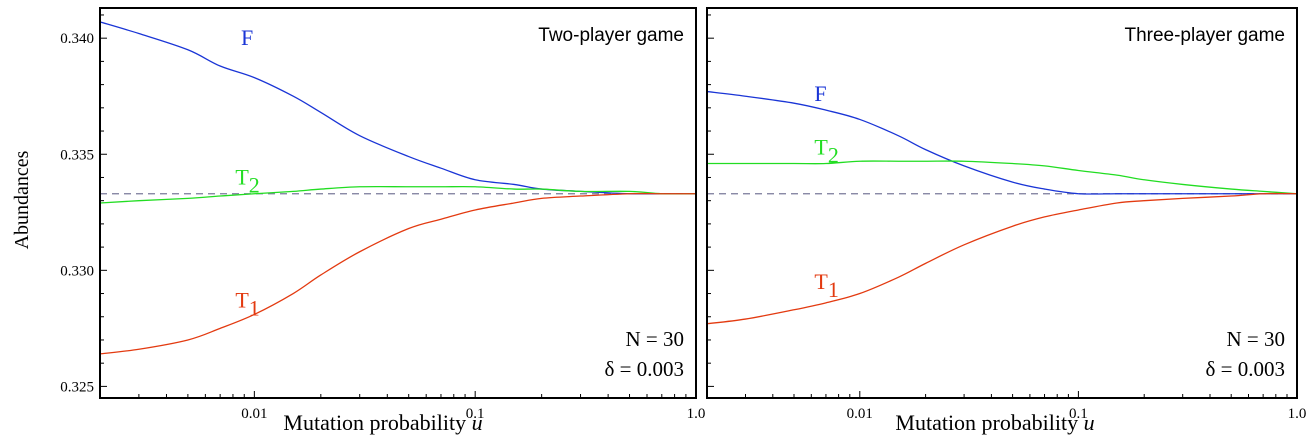 This screenshot has height=437, width=1307. I want to click on y-tick-label: 0.325, so click(77, 387).